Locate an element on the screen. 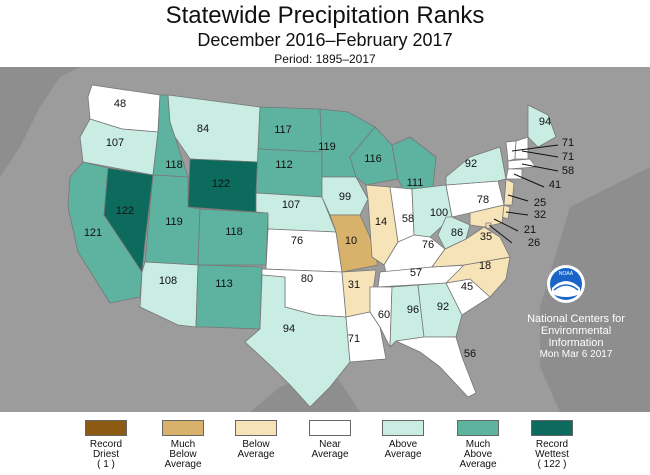 The height and width of the screenshot is (475, 650). rank-label-il: 14 is located at coordinates (381, 222).